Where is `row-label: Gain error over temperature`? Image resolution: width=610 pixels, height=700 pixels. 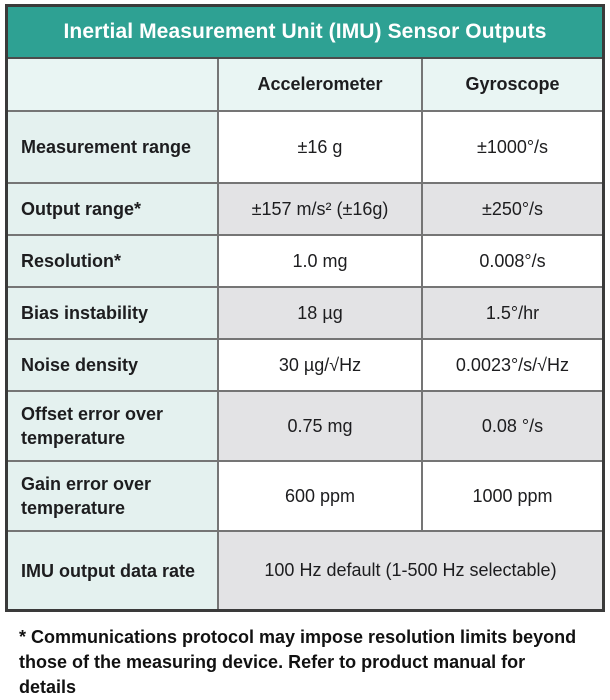 row-label: Gain error over temperature is located at coordinates (113, 496).